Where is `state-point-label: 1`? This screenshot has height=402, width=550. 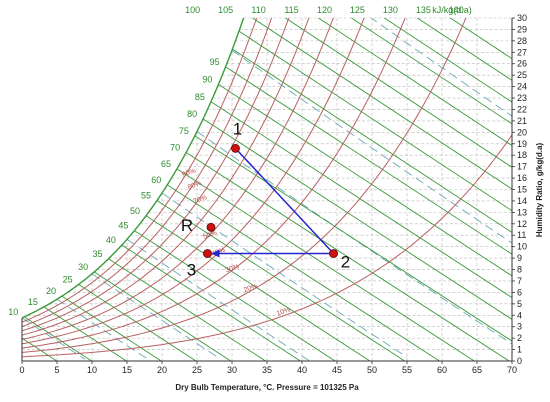
state-point-label: 1 is located at coordinates (237, 128).